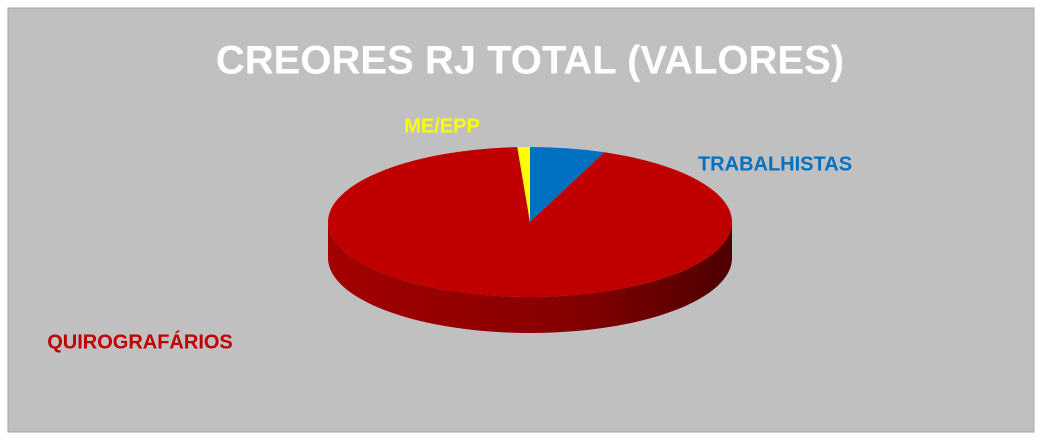 This screenshot has height=439, width=1042. I want to click on slice-label: QUIROGRAFÁRIOS, so click(140, 341).